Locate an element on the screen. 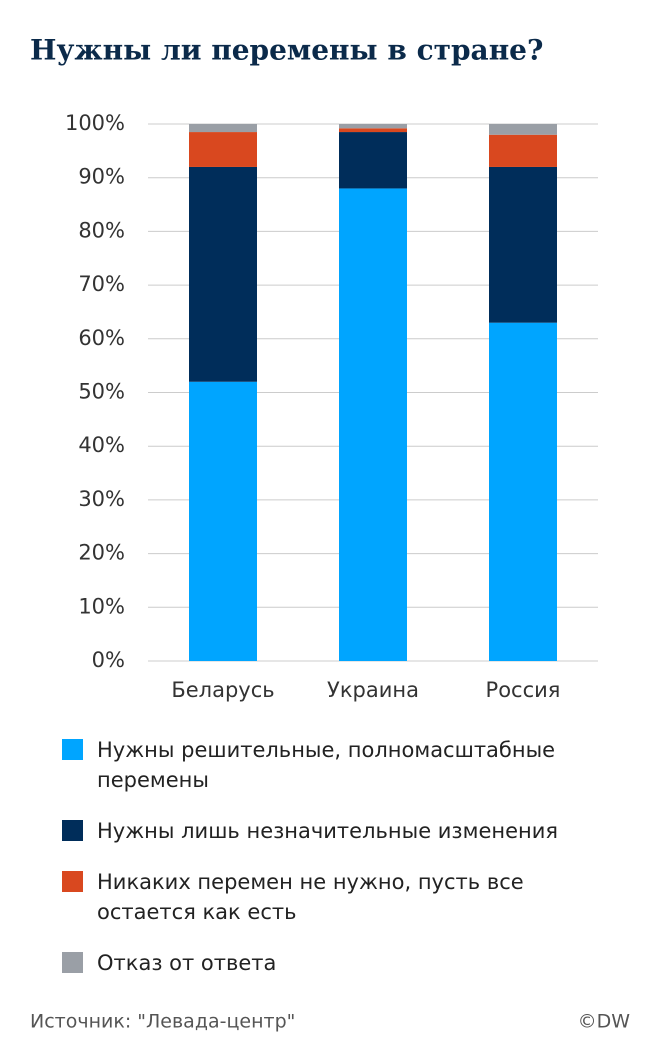 Image resolution: width=662 pixels, height=1060 pixels. legend-label: Отказ от ответа is located at coordinates (187, 963).